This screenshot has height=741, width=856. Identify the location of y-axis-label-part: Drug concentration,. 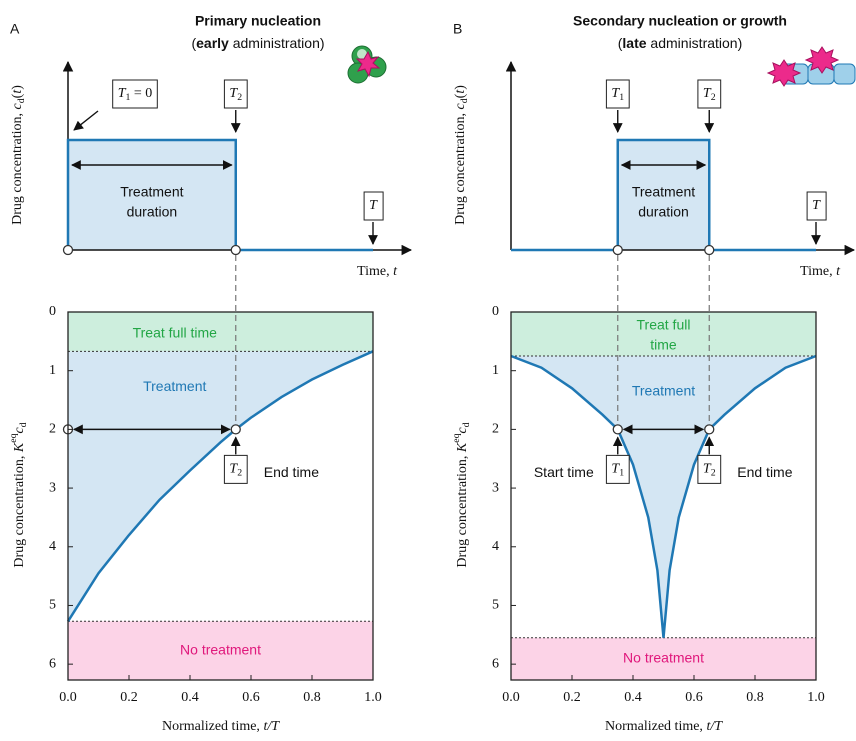
(462, 509).